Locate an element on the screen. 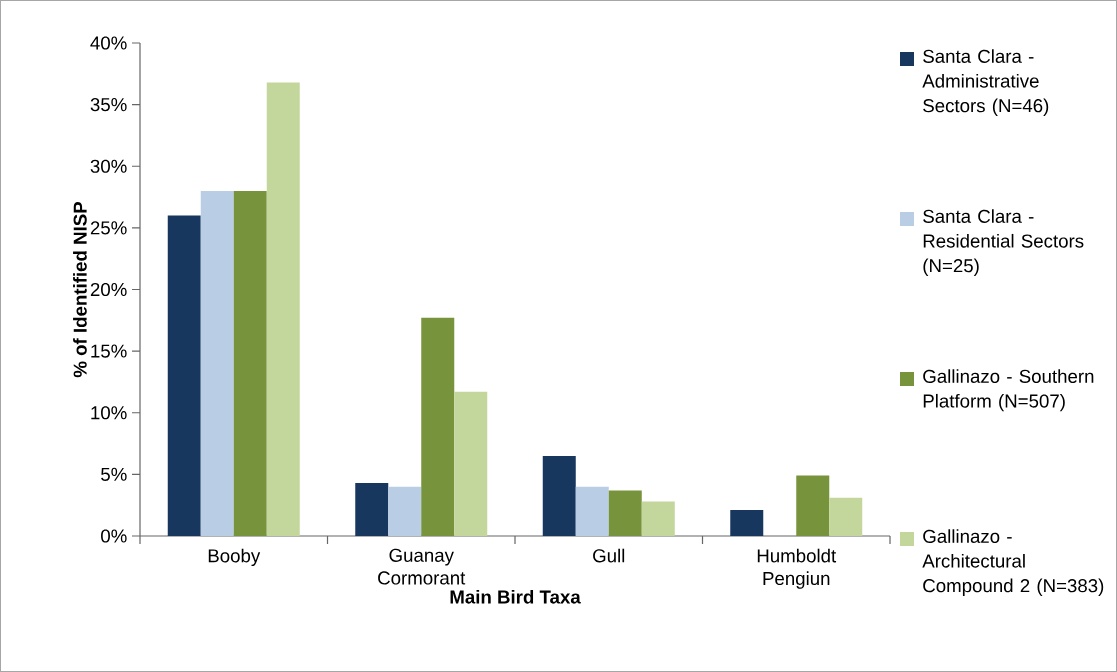 This screenshot has width=1117, height=672. y-tick-label: 15% is located at coordinates (109, 351).